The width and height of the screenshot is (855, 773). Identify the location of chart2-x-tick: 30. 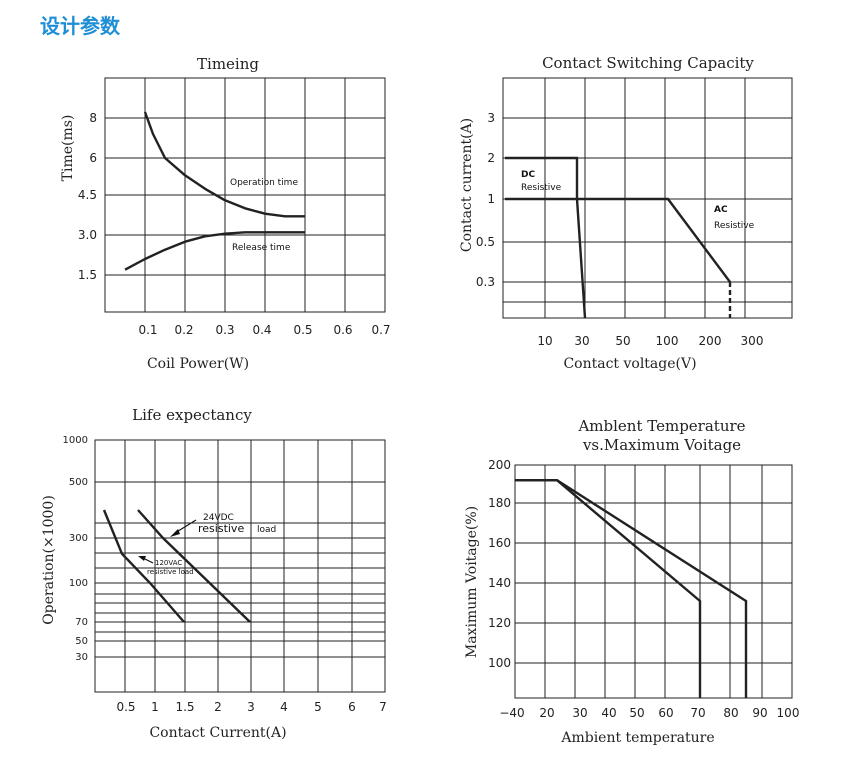
(581, 341).